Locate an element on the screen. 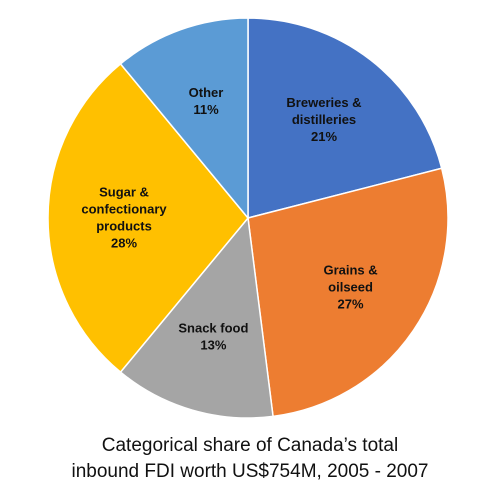 The width and height of the screenshot is (500, 500). pie-slice-label-1: Grains & oilseed 27% is located at coordinates (350, 287).